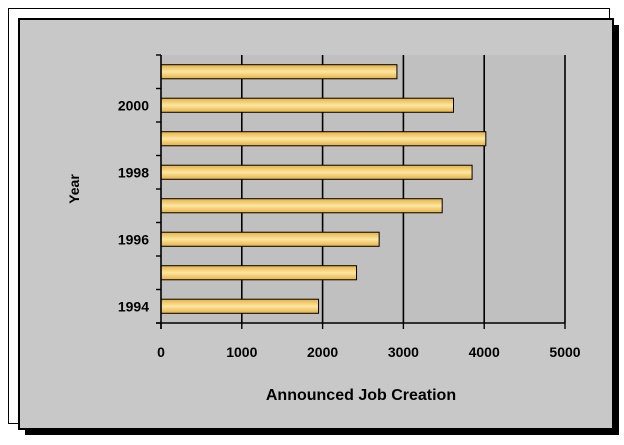 The width and height of the screenshot is (624, 445). I want to click on y-tick-label: 1996, so click(133, 239).